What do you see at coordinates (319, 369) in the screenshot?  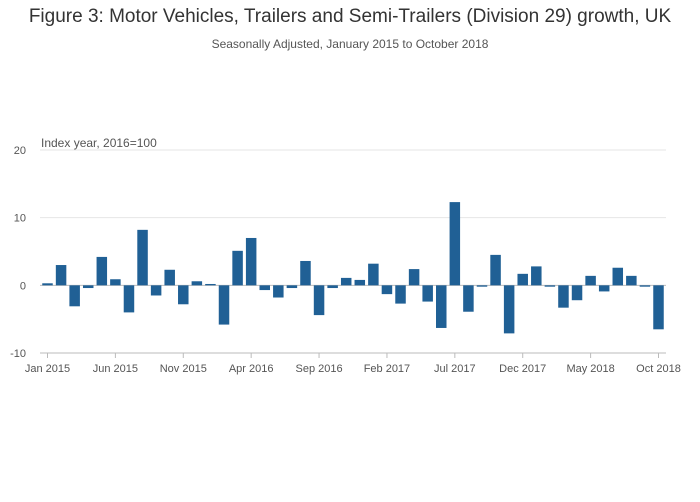 I see `x-tick-label: Sep 2016` at bounding box center [319, 369].